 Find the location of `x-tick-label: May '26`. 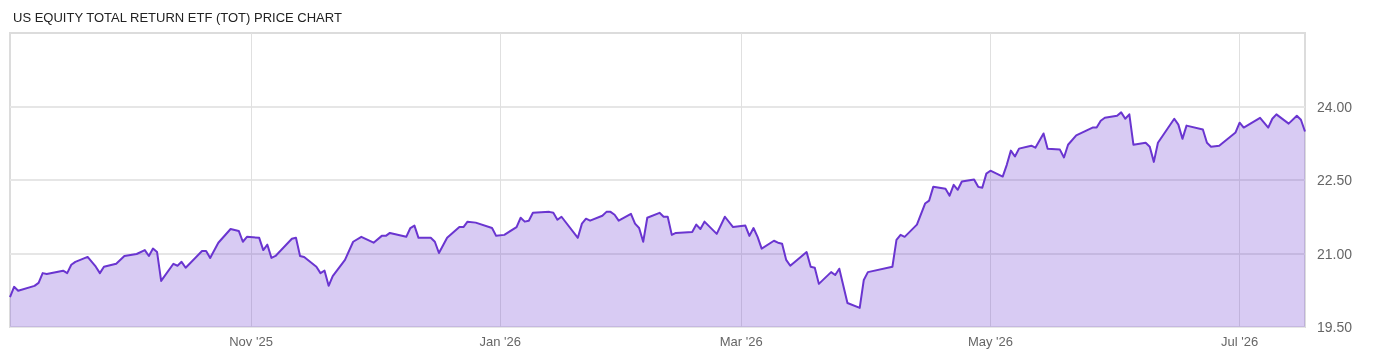

x-tick-label: May '26 is located at coordinates (990, 341).